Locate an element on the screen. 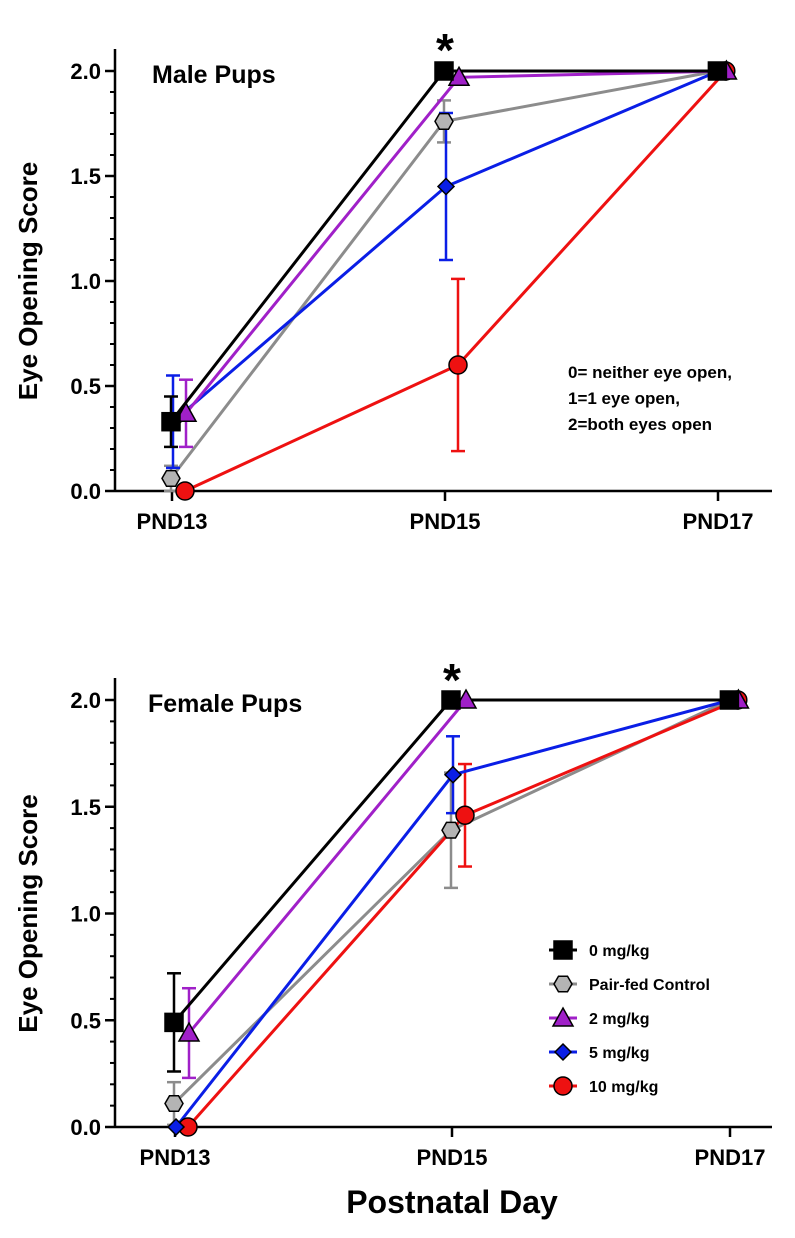  legend-marker-0-mg-kg is located at coordinates (563, 950).